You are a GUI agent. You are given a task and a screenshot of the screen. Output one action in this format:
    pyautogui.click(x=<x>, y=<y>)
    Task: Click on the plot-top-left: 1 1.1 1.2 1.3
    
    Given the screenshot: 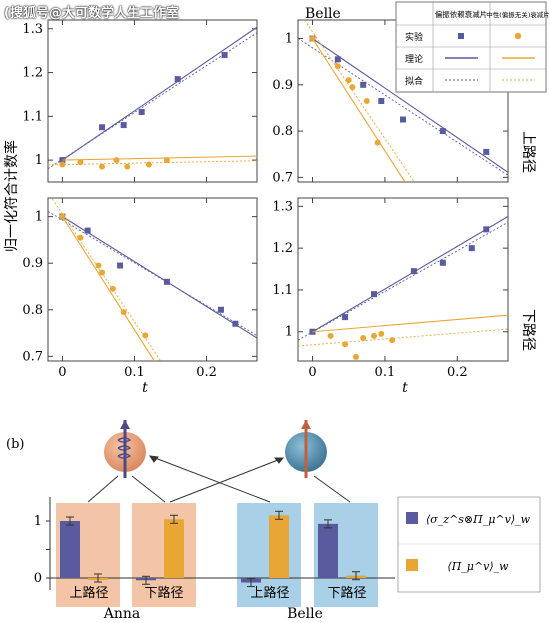 What is the action you would take?
    pyautogui.click(x=140, y=101)
    